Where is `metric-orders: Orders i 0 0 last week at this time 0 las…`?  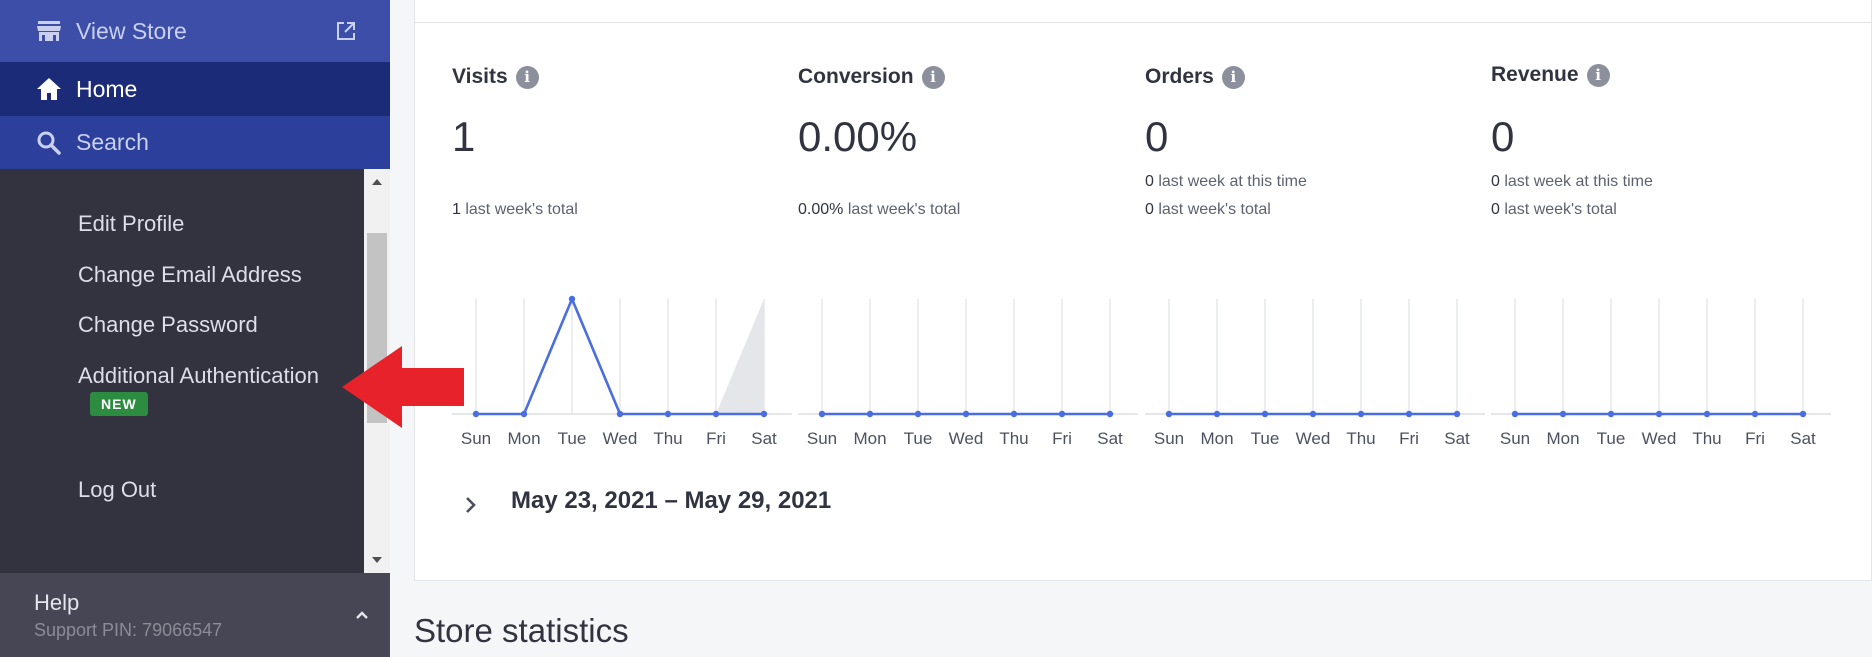 metric-orders: Orders i 0 0 last week at this time 0 las… is located at coordinates (1315, 235).